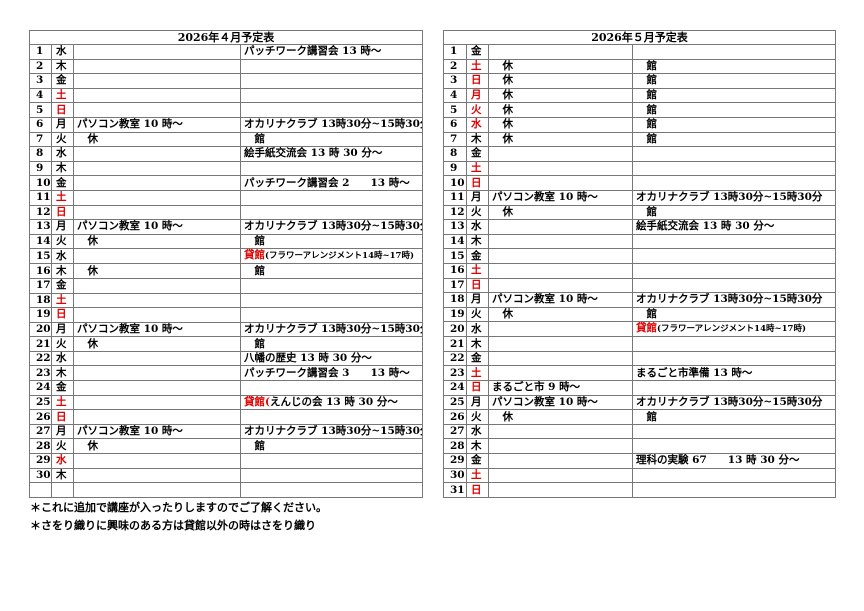  I want to click on date-number: 11, so click(40, 197).